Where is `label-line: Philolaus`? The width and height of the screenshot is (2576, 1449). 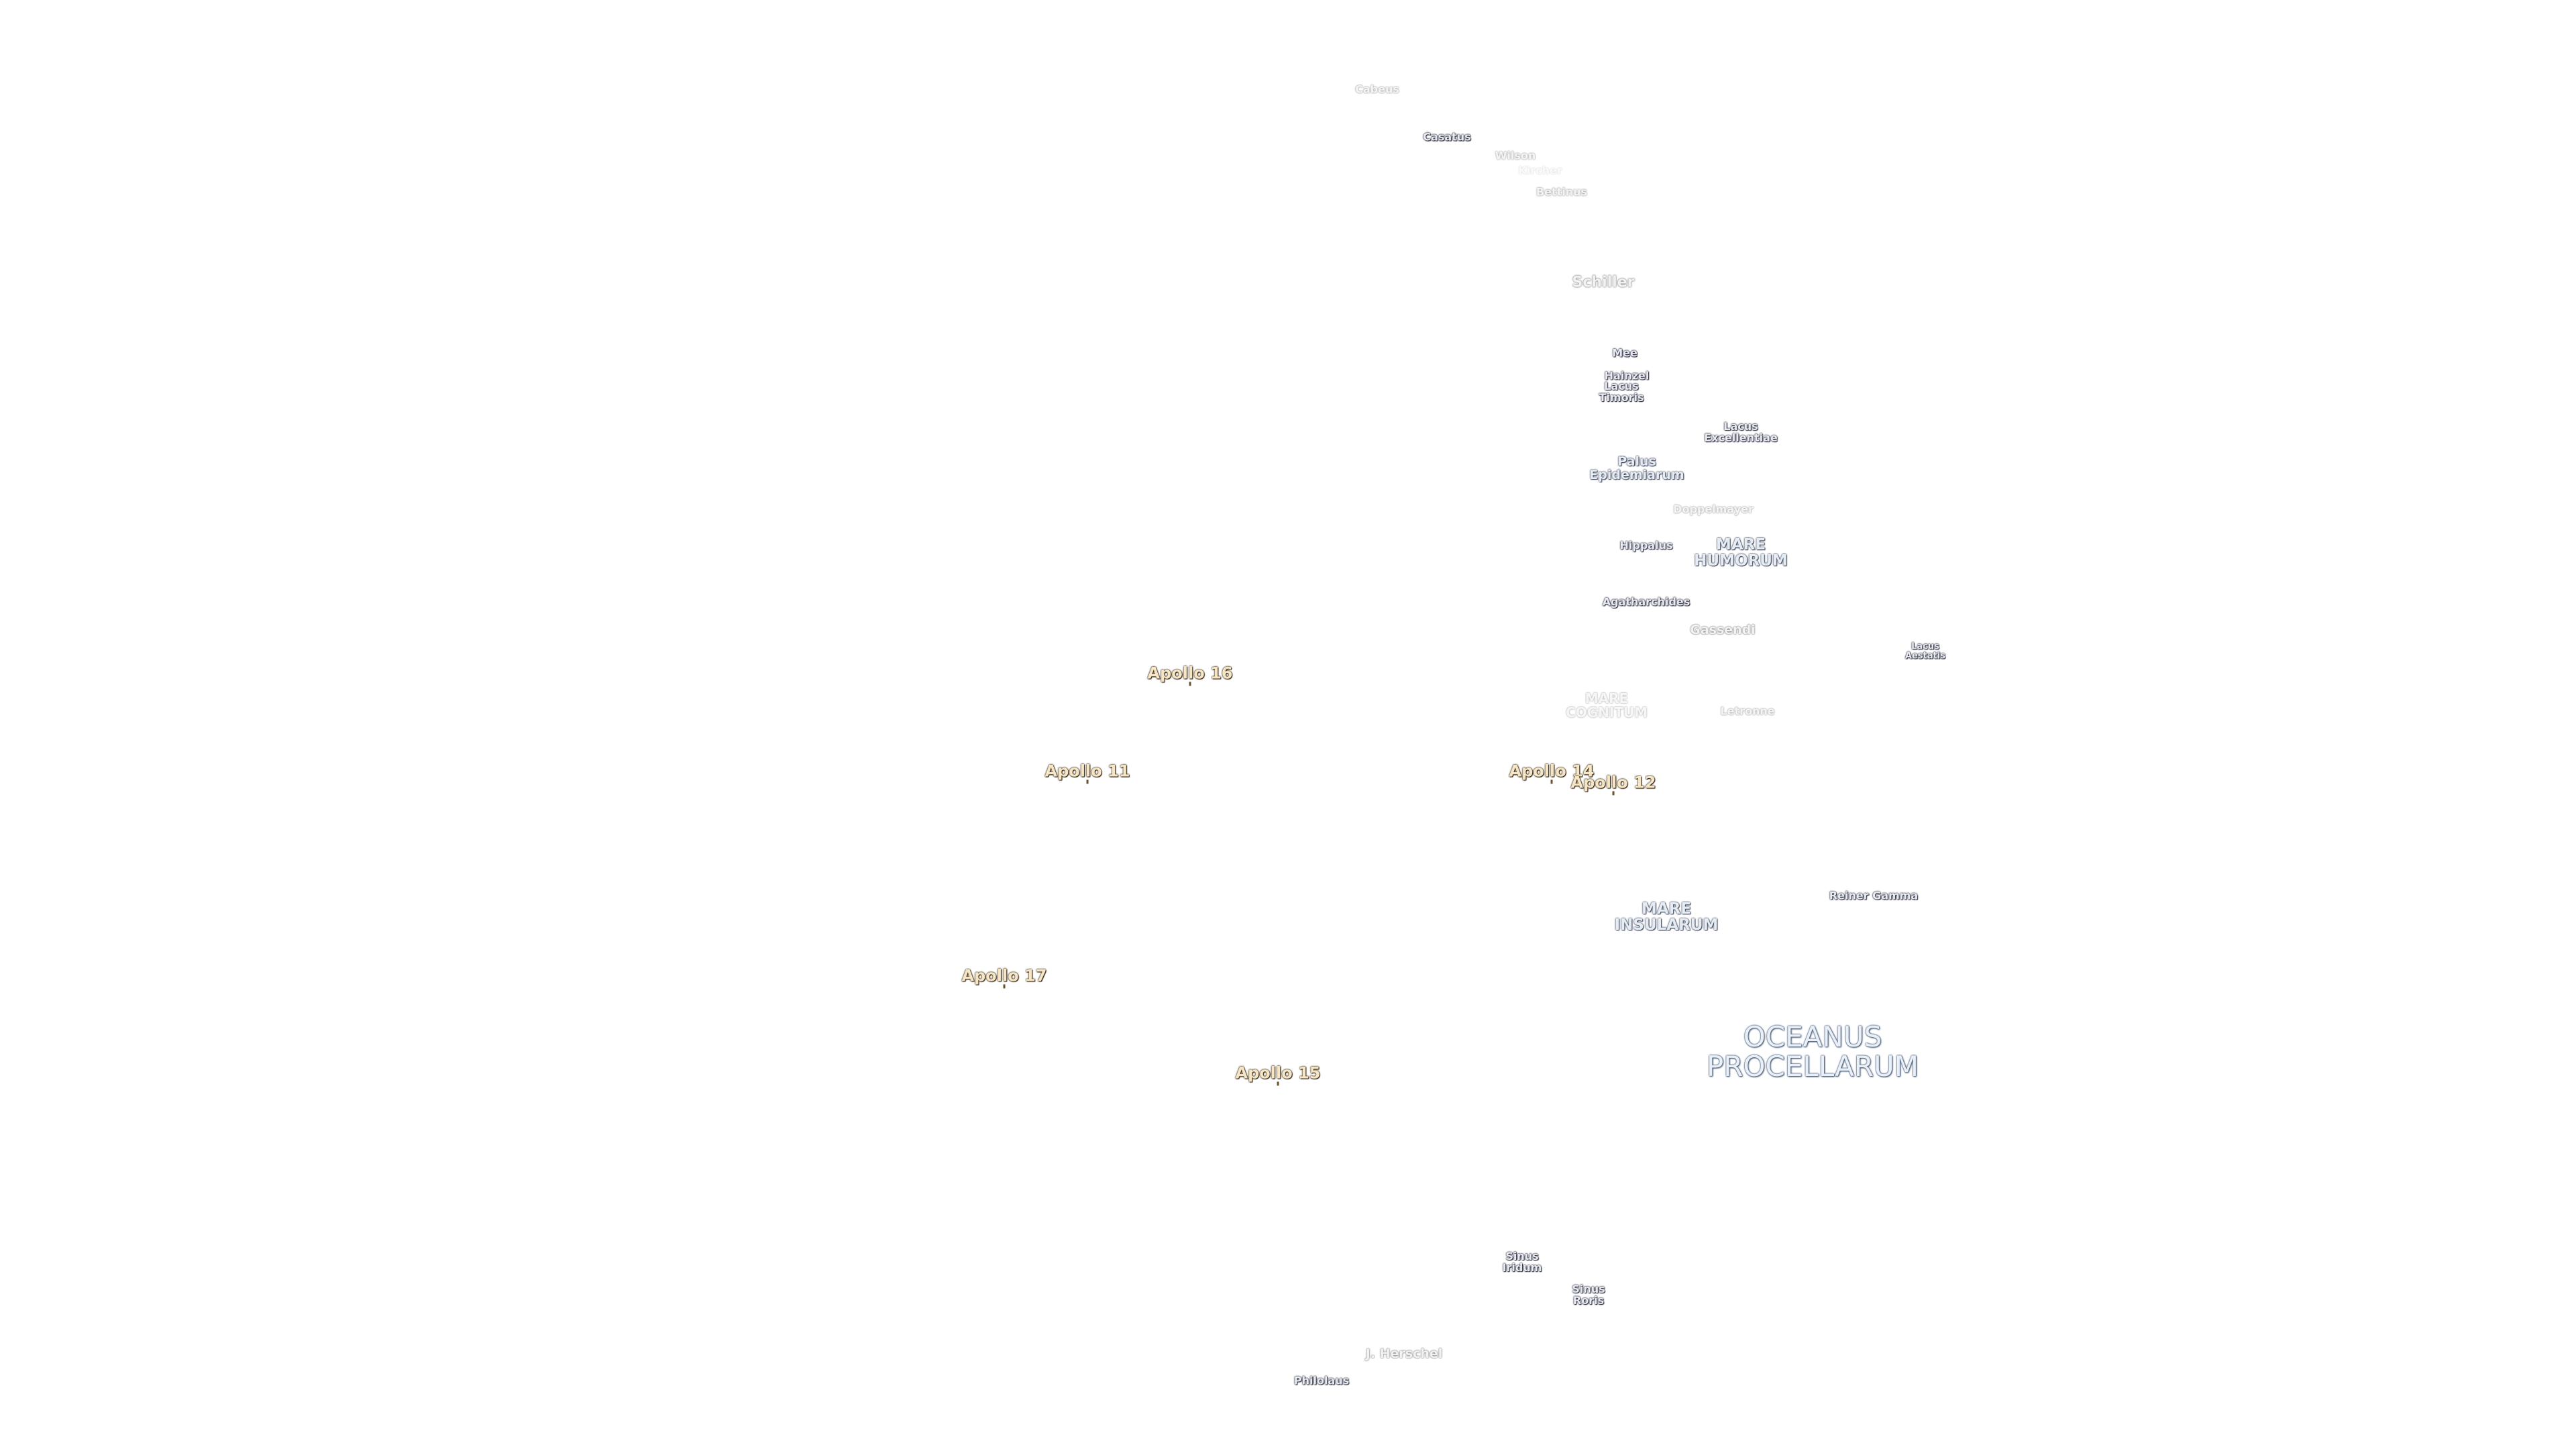
label-line: Philolaus is located at coordinates (1321, 1380).